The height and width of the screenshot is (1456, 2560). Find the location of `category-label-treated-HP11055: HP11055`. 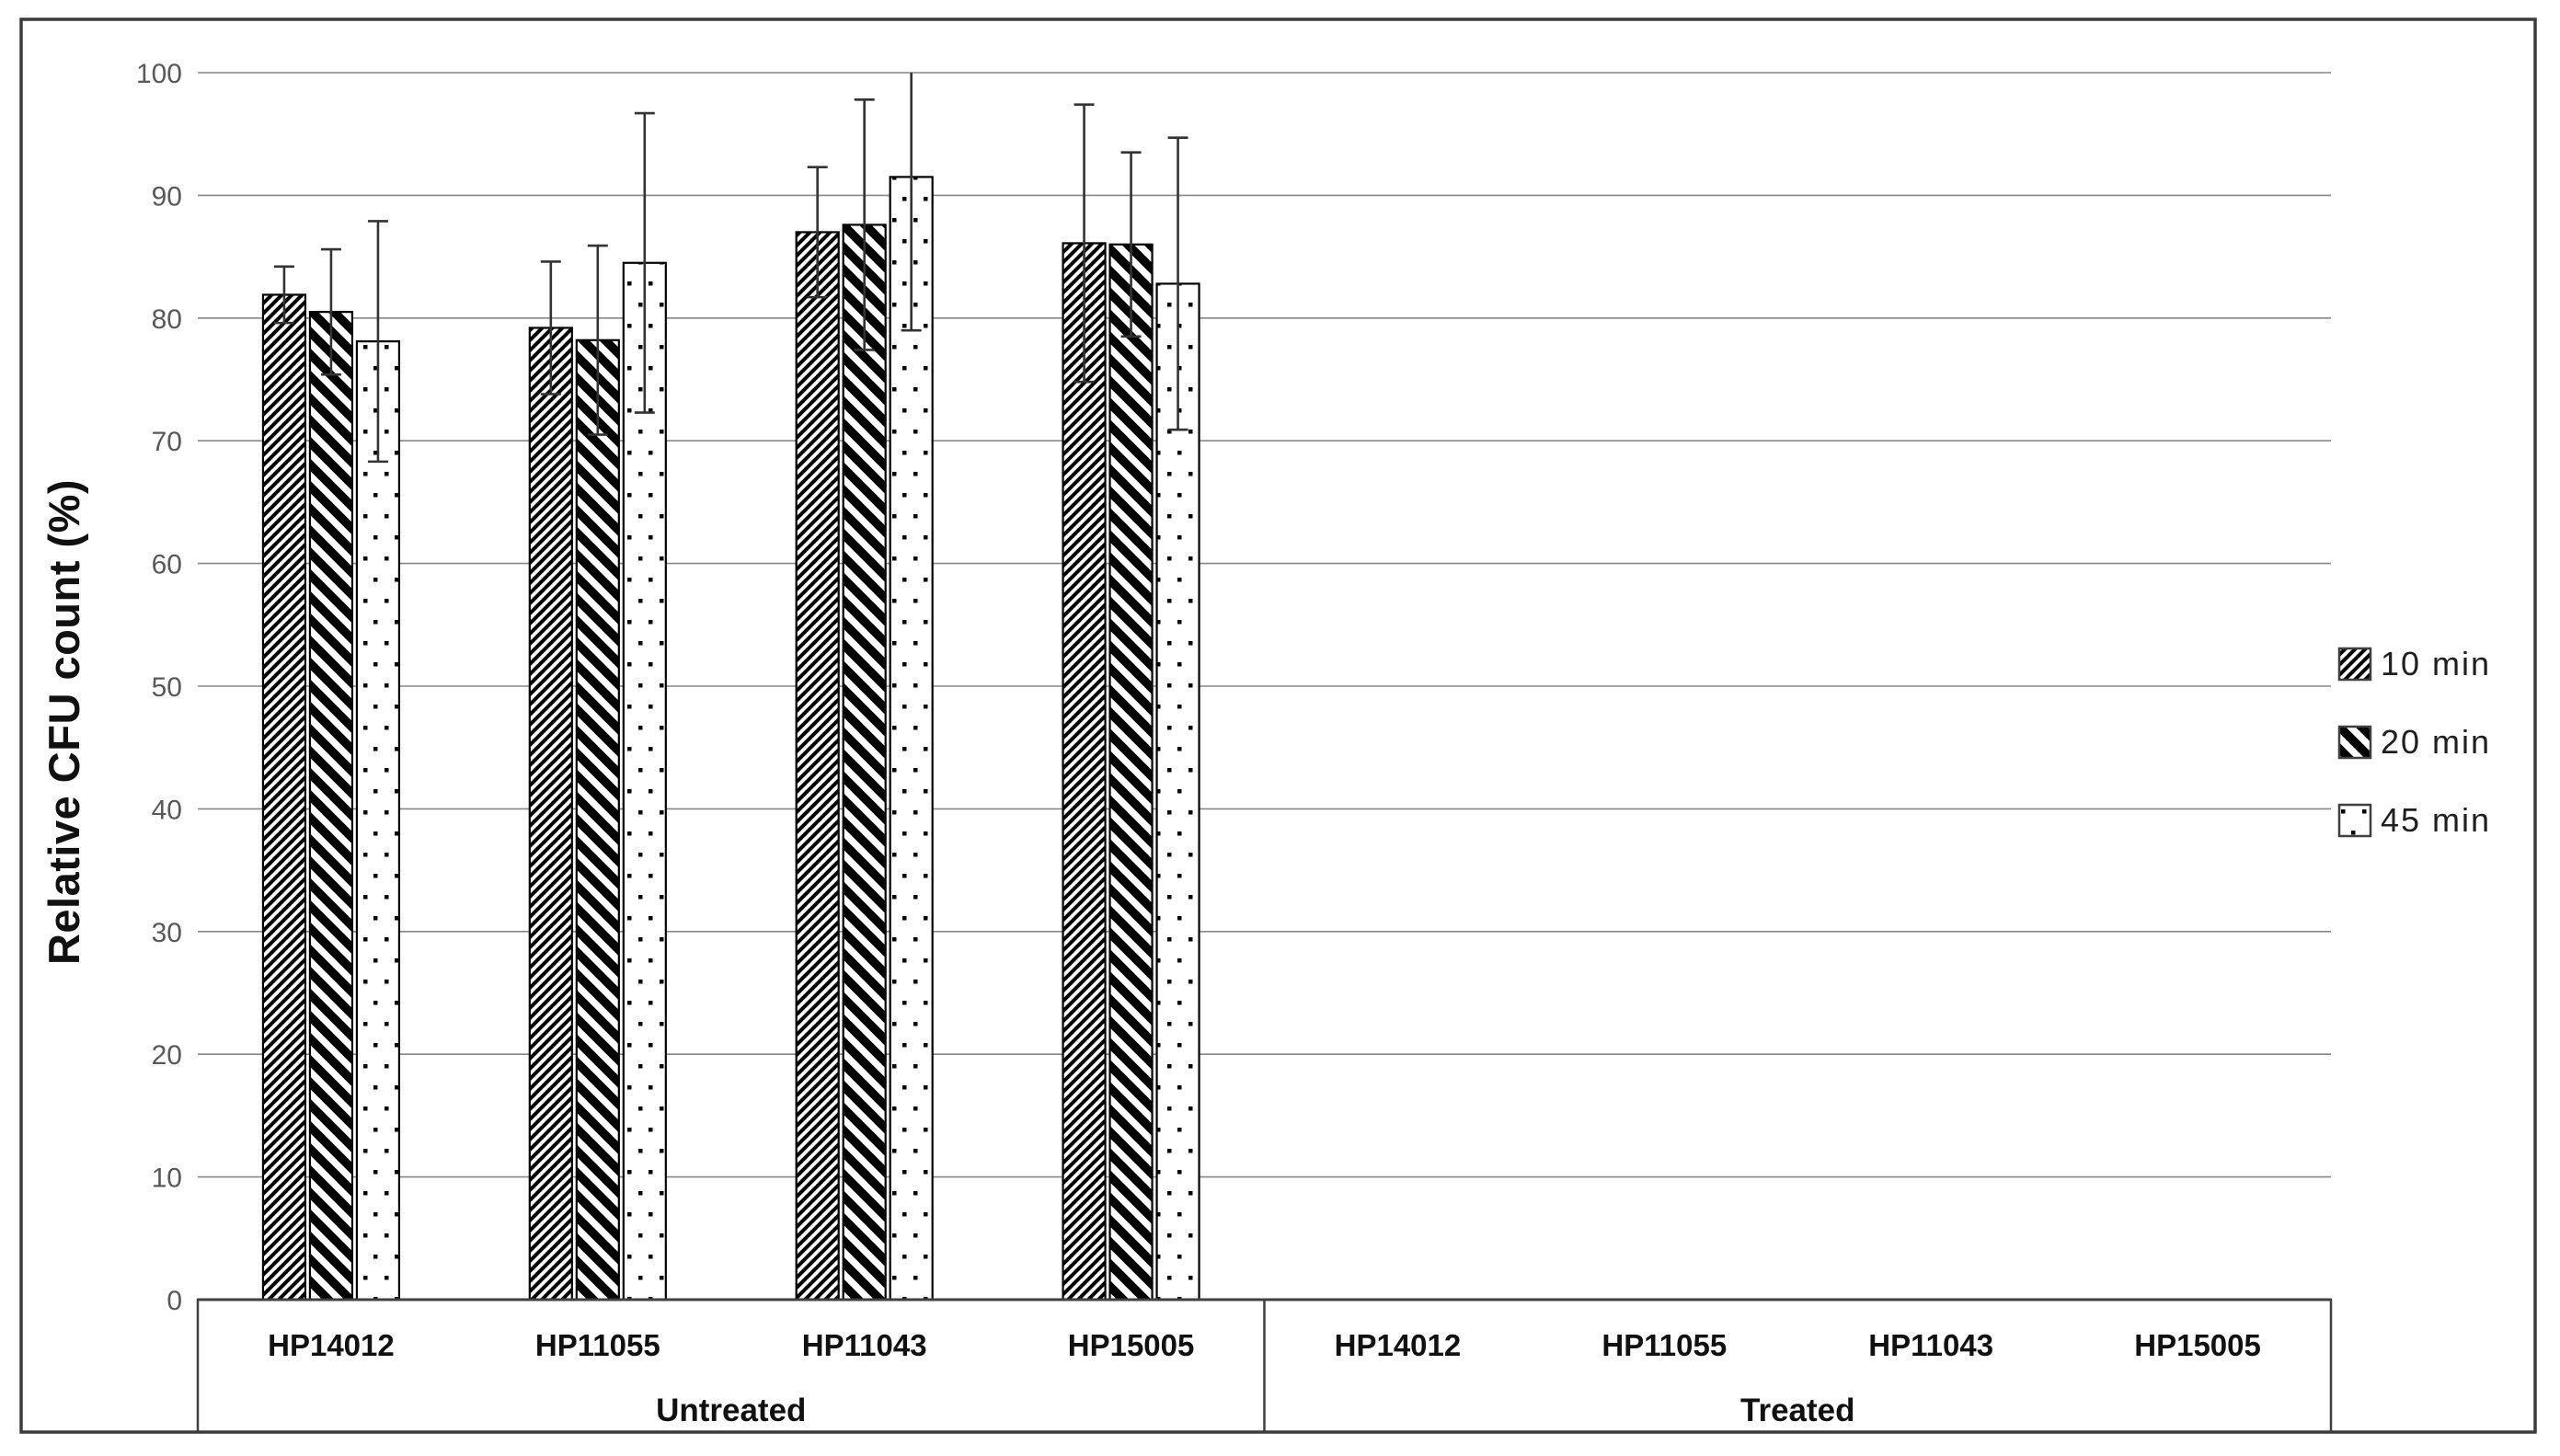

category-label-treated-HP11055: HP11055 is located at coordinates (1664, 1345).